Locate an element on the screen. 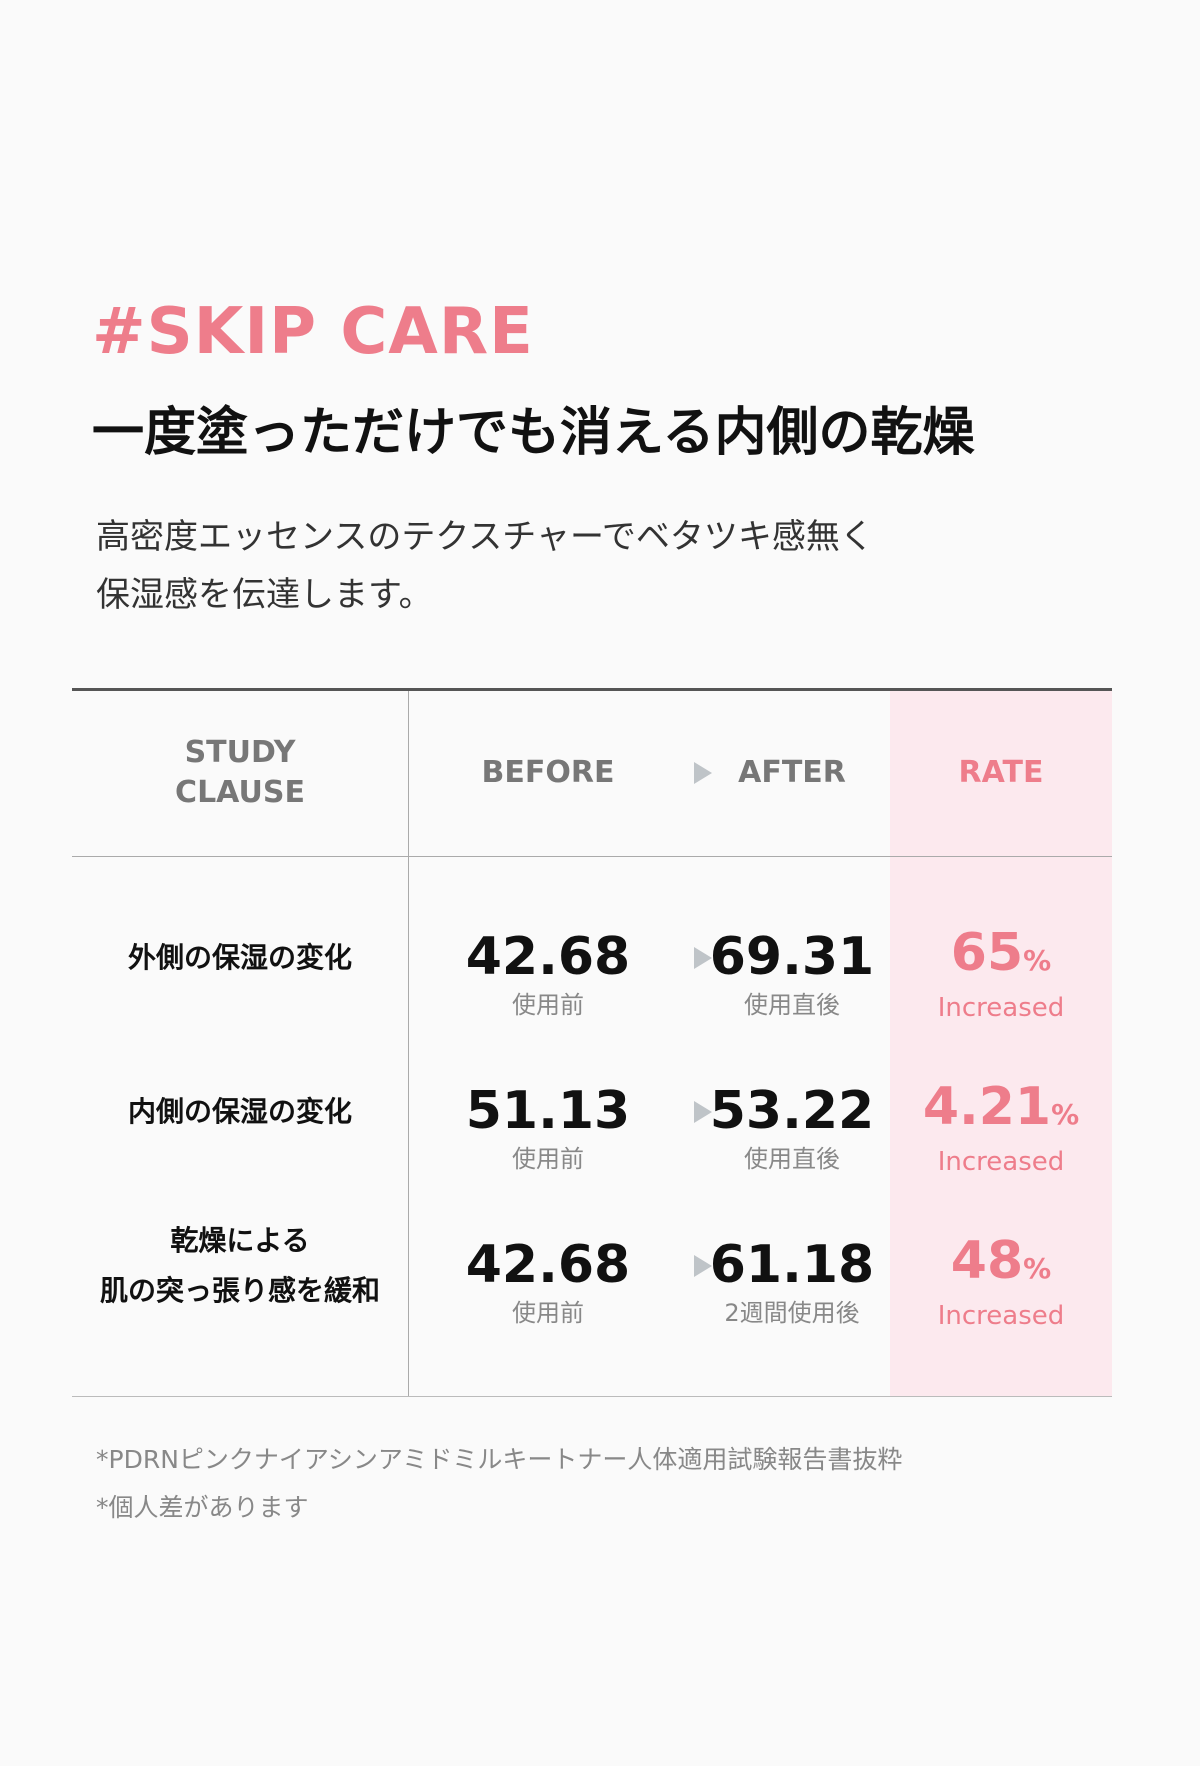 This screenshot has height=1766, width=1200. row-clause: 乾燥による 肌の突っ張り感を緩和 is located at coordinates (239, 1265).